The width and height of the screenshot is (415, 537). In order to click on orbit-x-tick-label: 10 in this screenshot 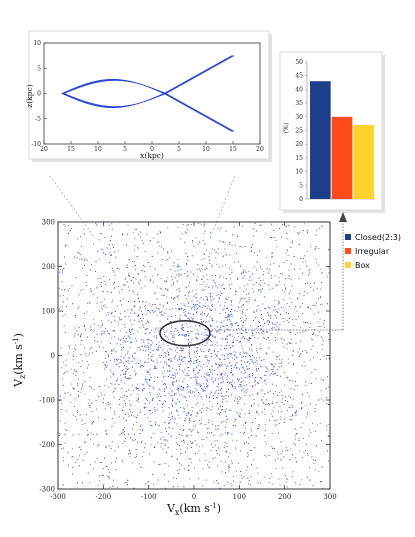, I will do `click(206, 149)`.